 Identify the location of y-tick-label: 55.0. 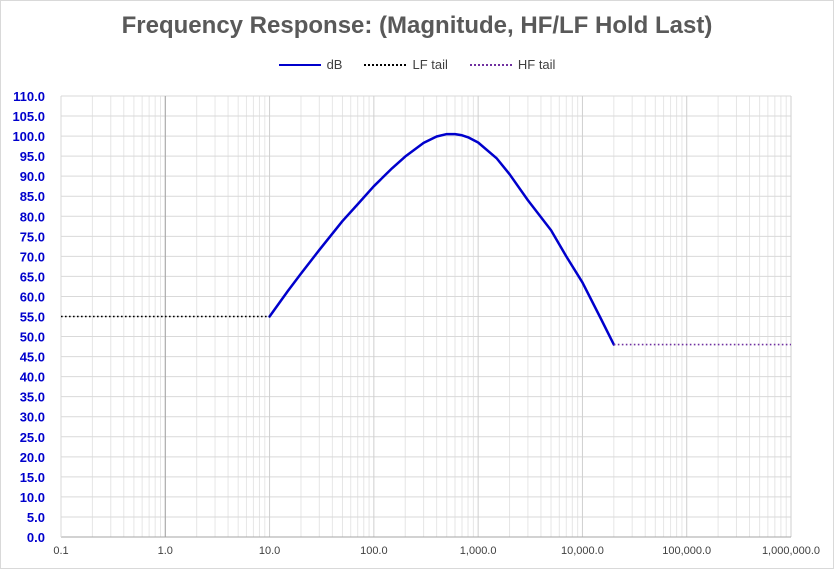
(32, 317).